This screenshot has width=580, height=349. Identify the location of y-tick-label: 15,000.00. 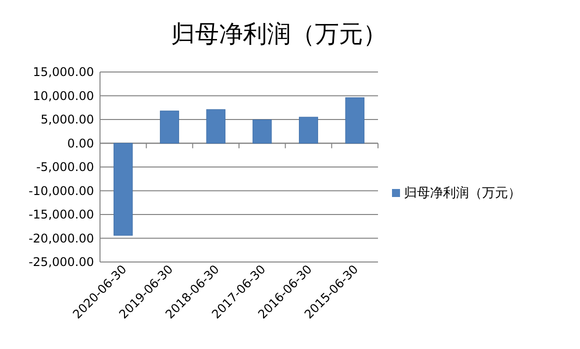
(63, 72).